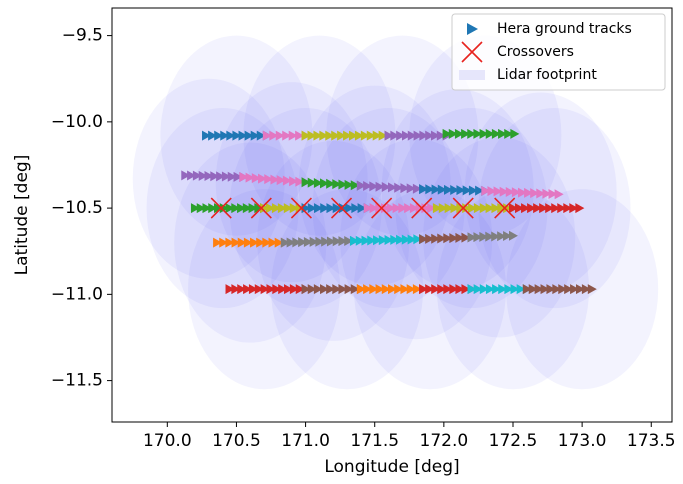 The height and width of the screenshot is (484, 683). What do you see at coordinates (535, 52) in the screenshot?
I see `legend-label: Crossovers` at bounding box center [535, 52].